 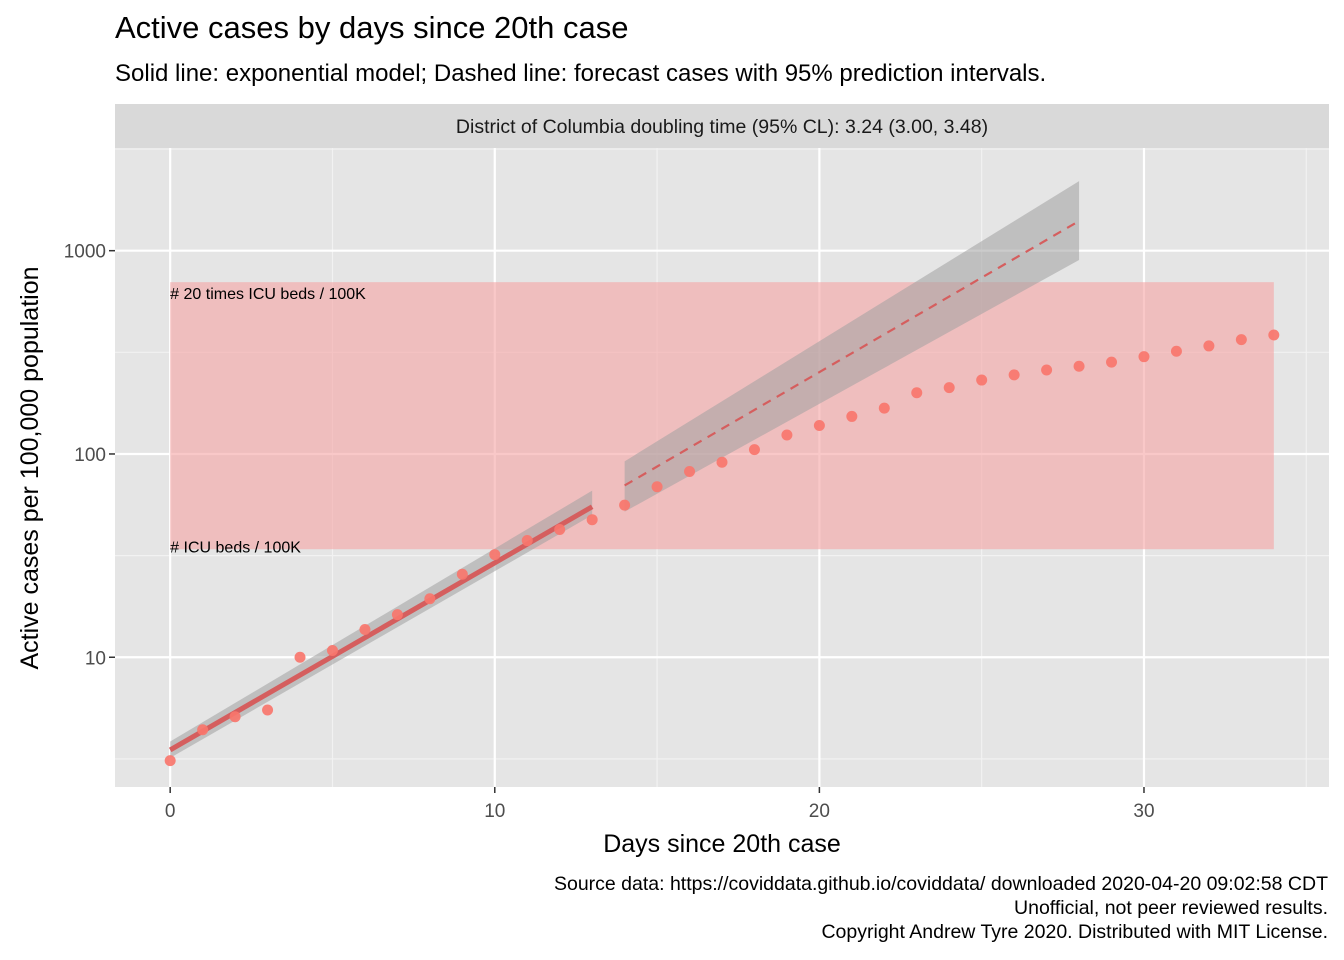 I want to click on annotation-label: # ICU beds / 100K, so click(x=235, y=548).